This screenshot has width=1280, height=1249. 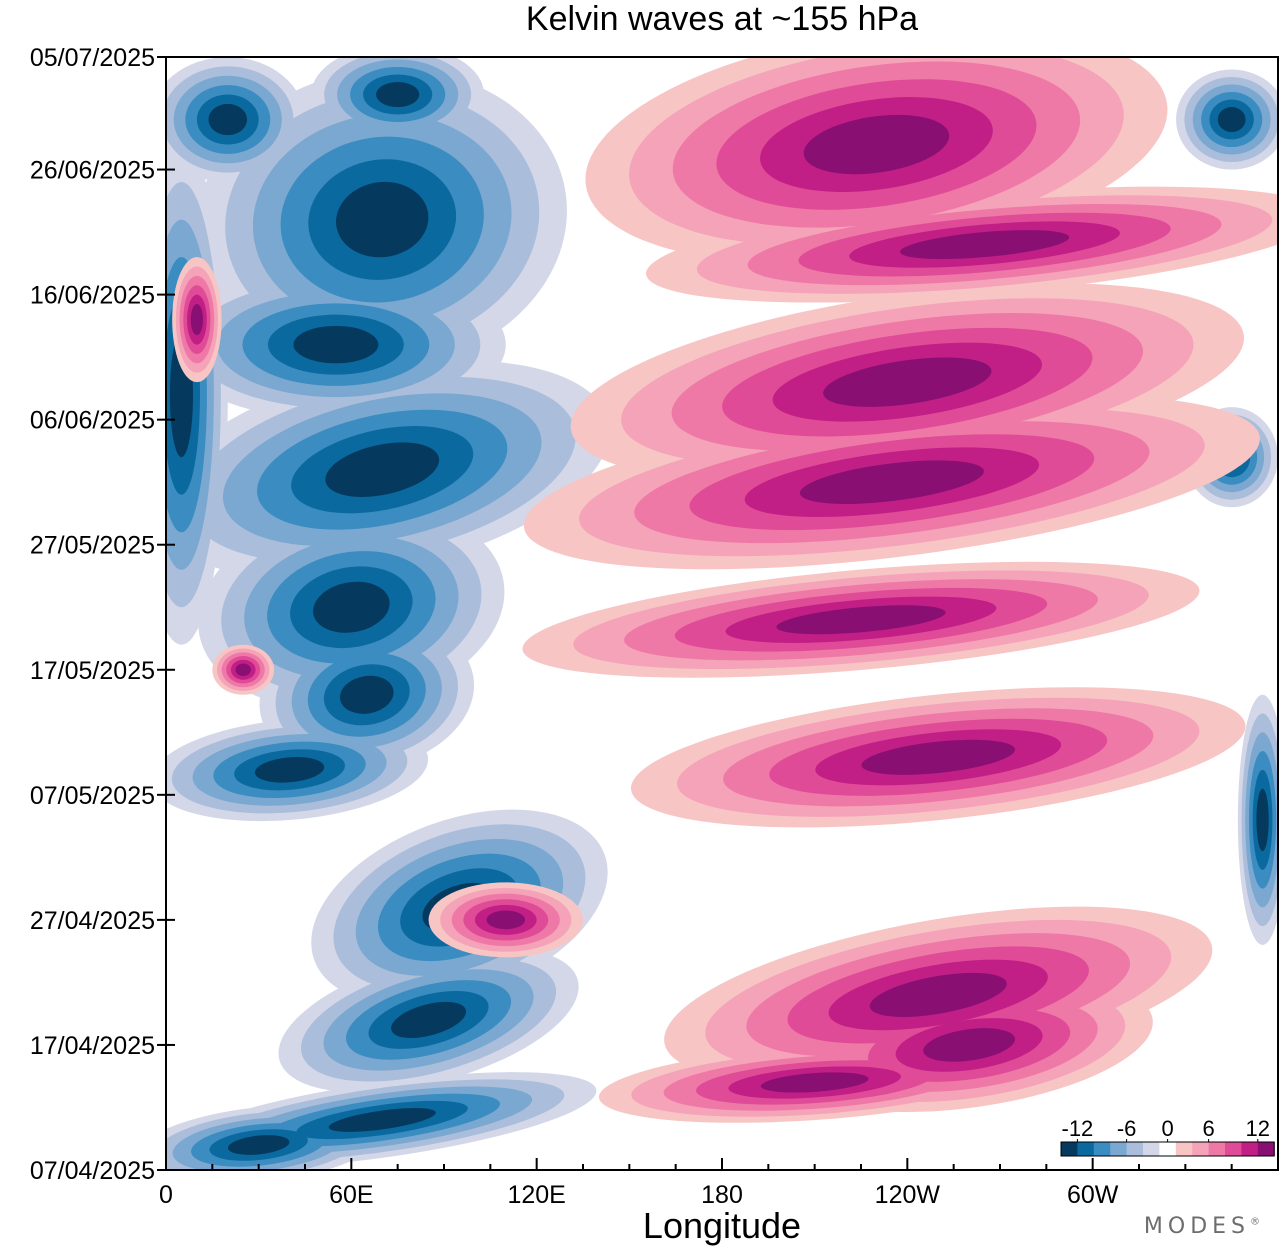 What do you see at coordinates (722, 1195) in the screenshot?
I see `x-tick-label-3: 180` at bounding box center [722, 1195].